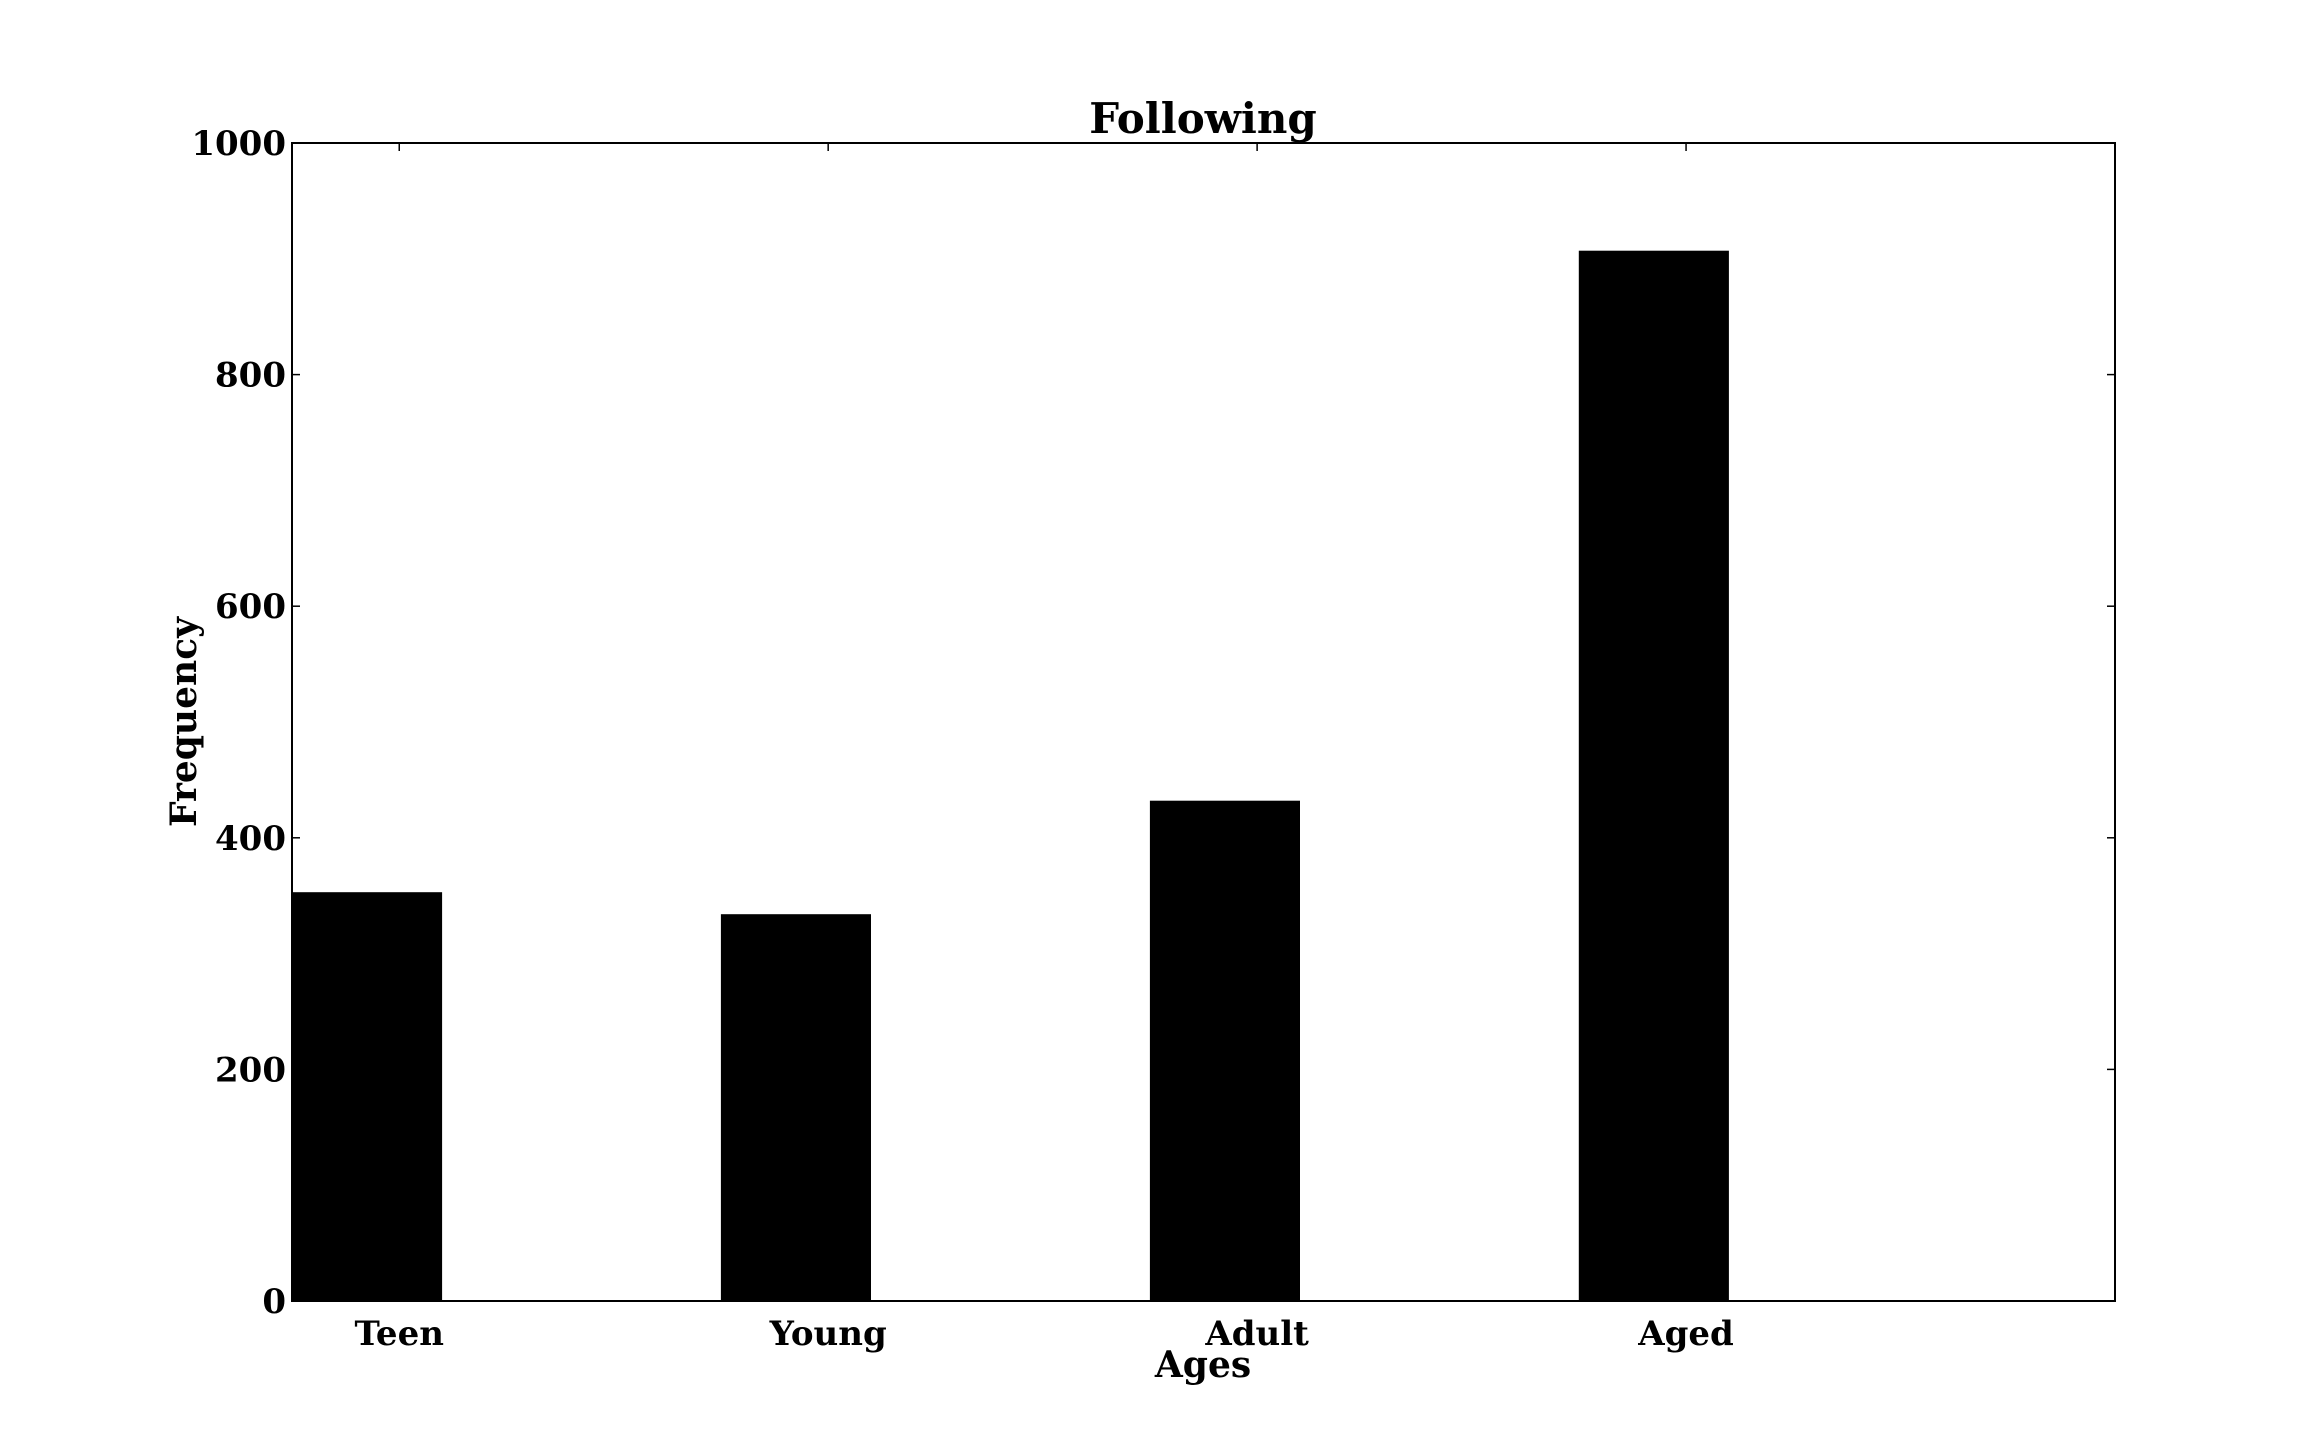 The image size is (2318, 1431). I want to click on bar-teen, so click(367, 1096).